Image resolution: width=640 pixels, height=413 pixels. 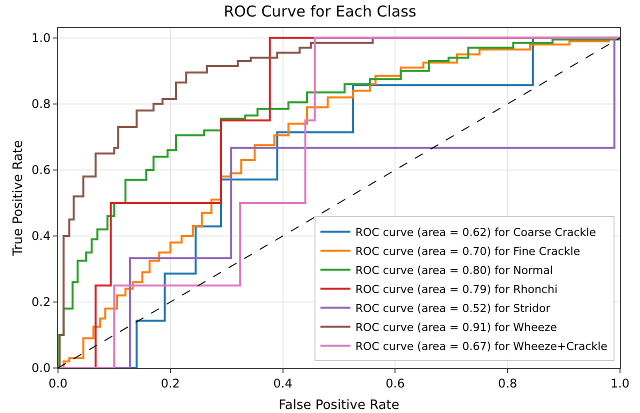 I want to click on y-tick-label: 0.6, so click(x=41, y=170).